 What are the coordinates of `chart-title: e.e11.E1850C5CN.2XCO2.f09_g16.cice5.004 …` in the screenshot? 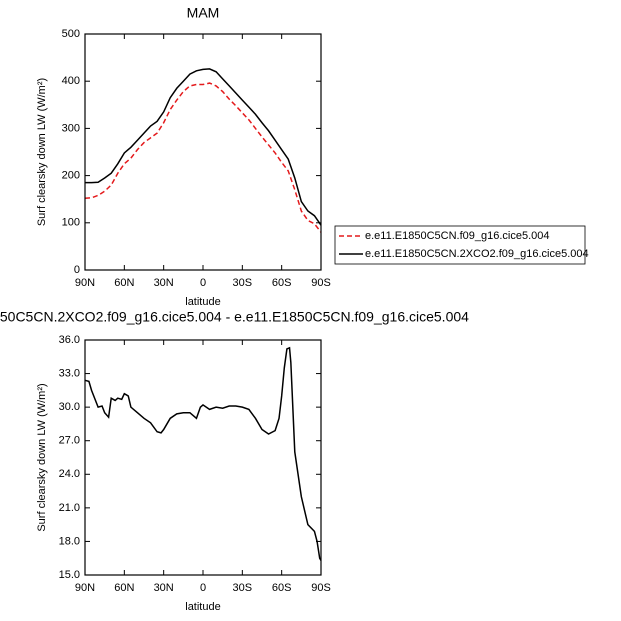 It's located at (234, 317).